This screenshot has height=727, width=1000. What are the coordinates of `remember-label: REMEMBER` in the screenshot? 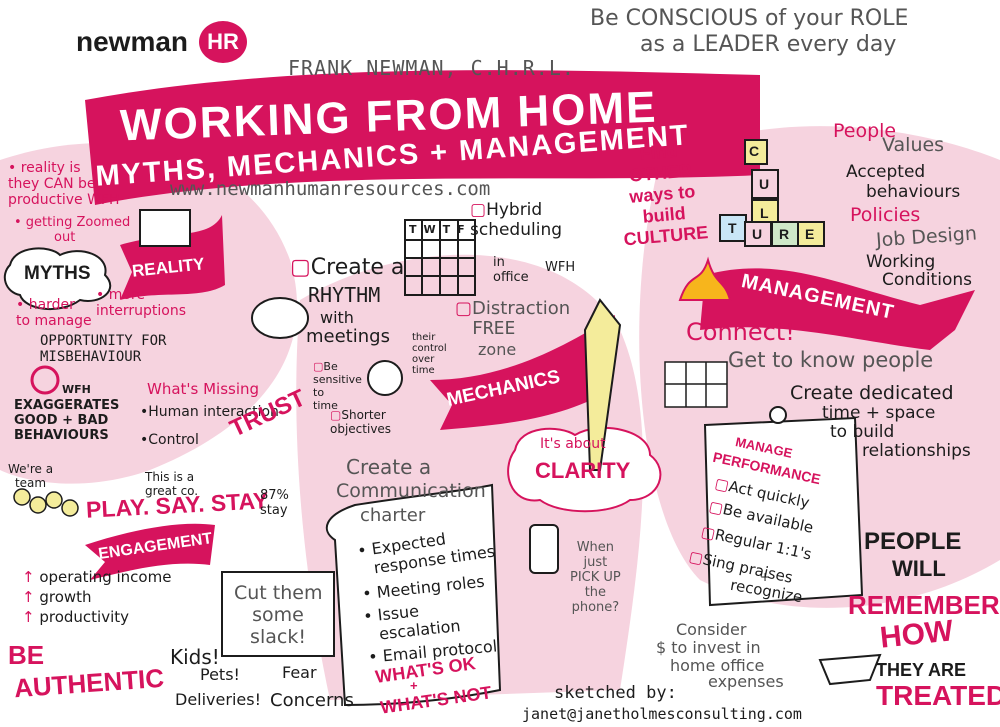 It's located at (924, 605).